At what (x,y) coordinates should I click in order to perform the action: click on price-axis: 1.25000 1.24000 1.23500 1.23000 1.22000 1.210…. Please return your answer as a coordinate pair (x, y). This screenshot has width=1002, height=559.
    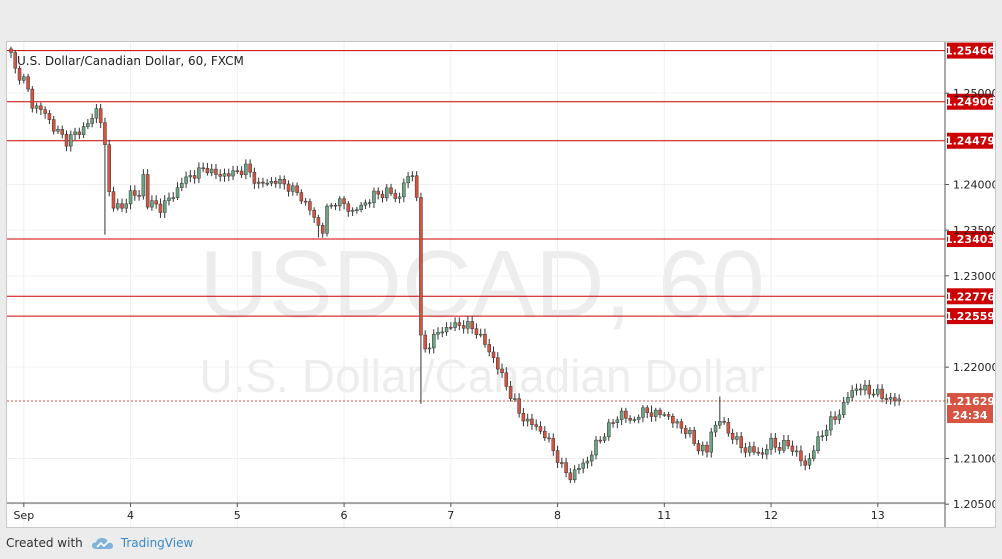
    Looking at the image, I should click on (969, 284).